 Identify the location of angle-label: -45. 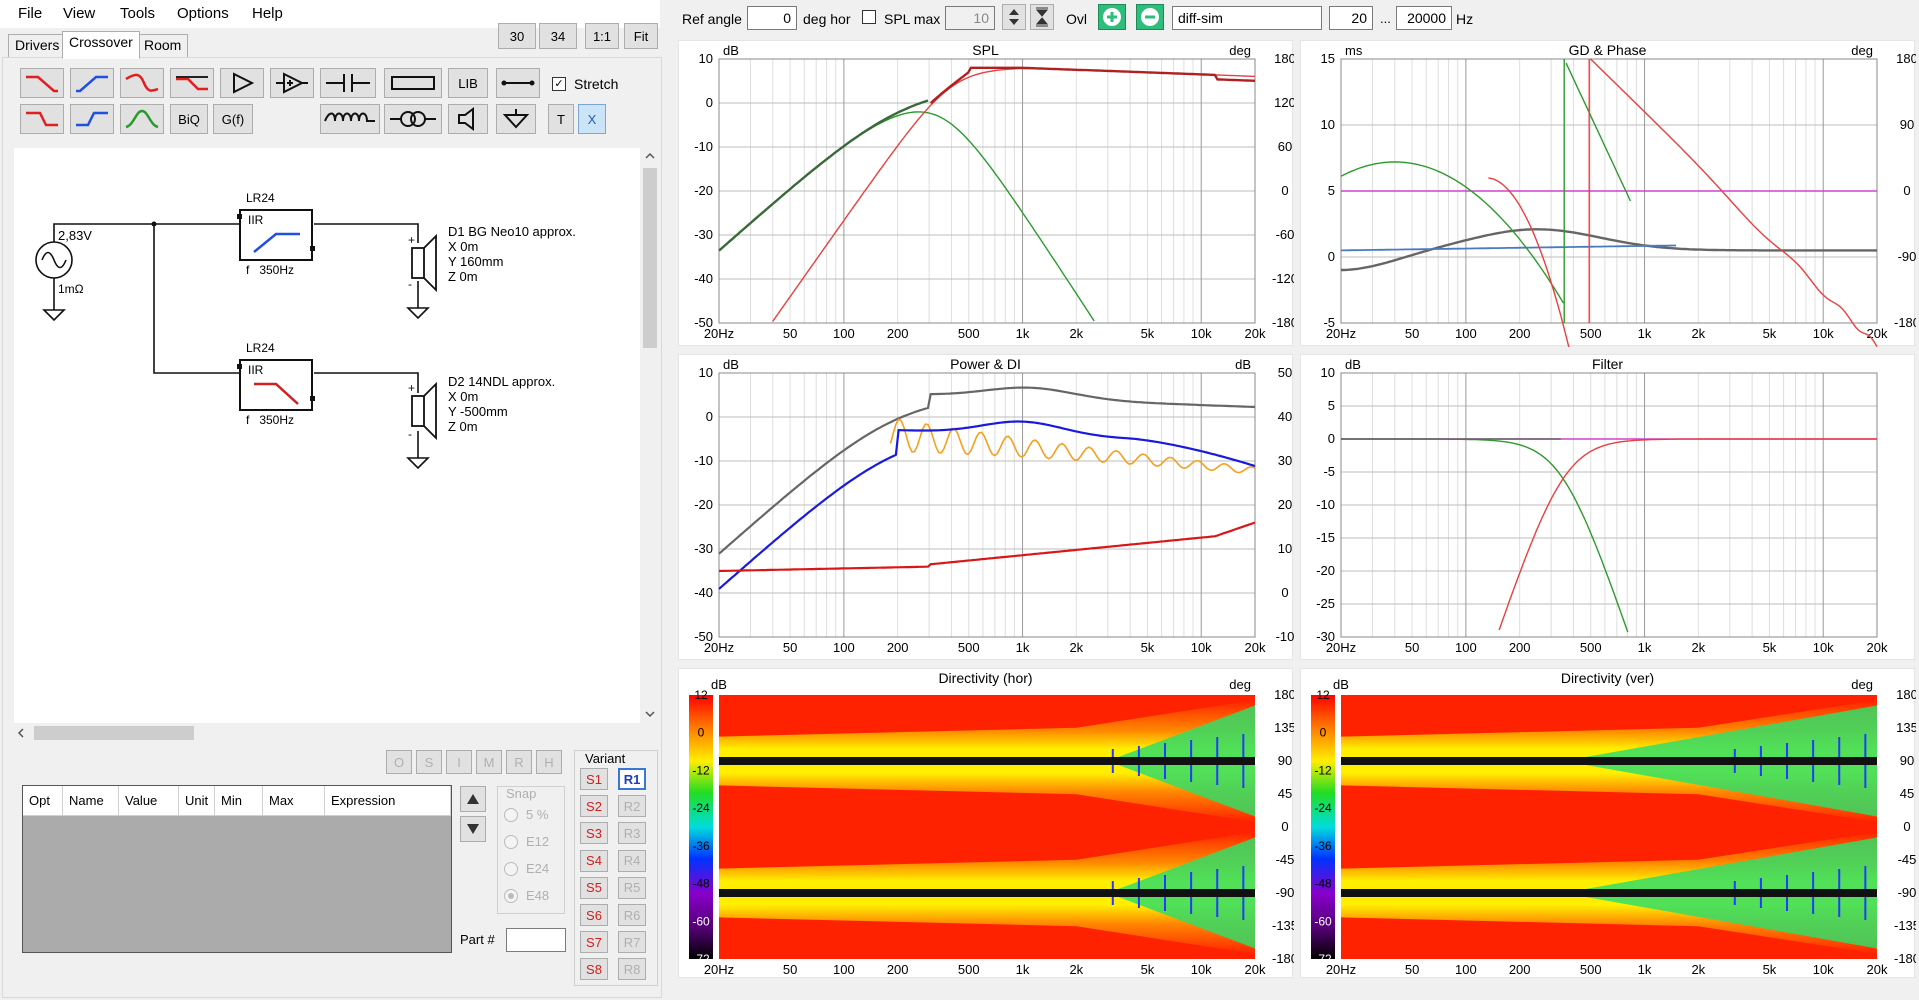
(1285, 859).